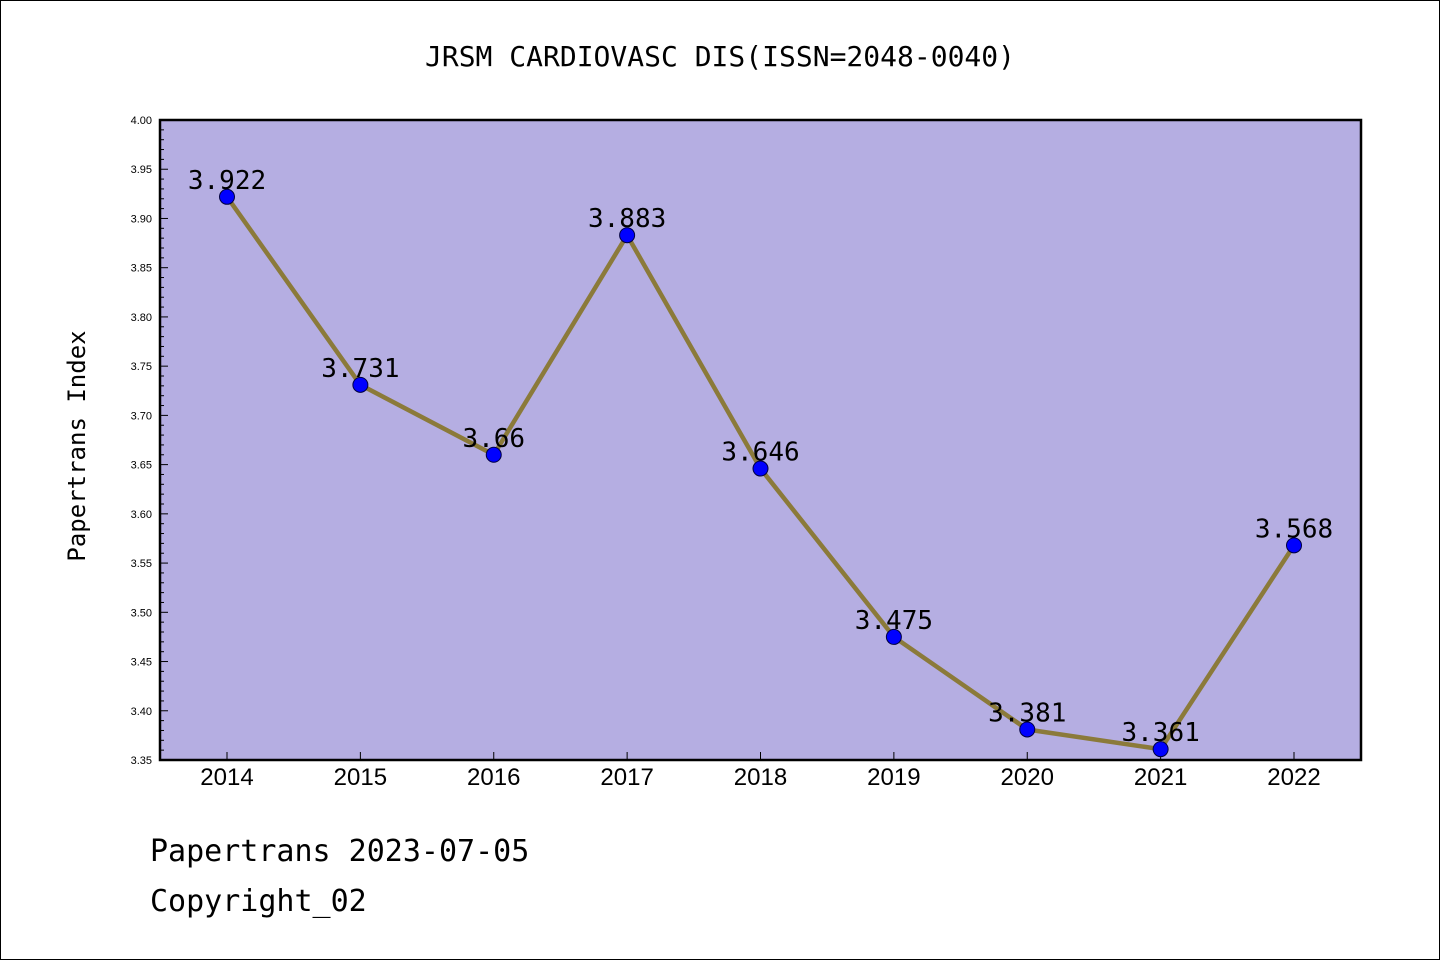  What do you see at coordinates (893, 777) in the screenshot?
I see `x-tick-label: 2019` at bounding box center [893, 777].